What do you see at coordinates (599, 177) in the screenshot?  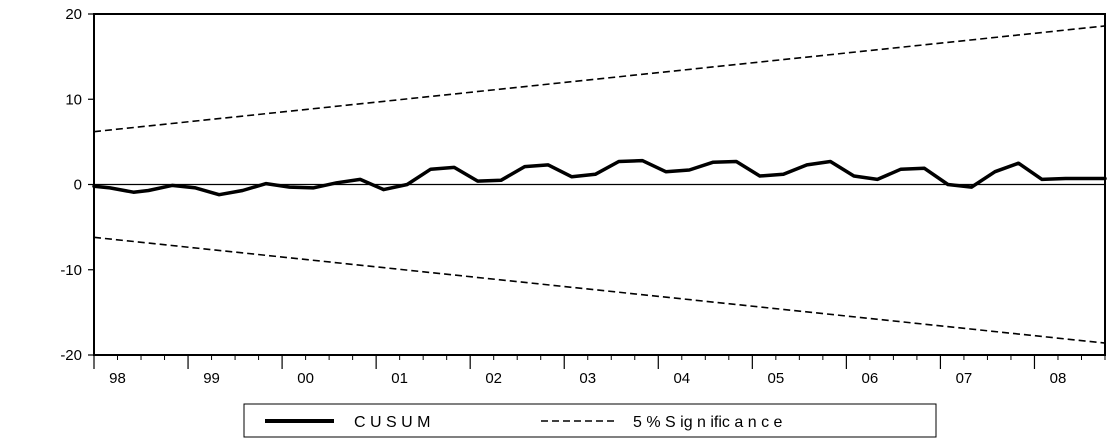 I see `cusum-series-line` at bounding box center [599, 177].